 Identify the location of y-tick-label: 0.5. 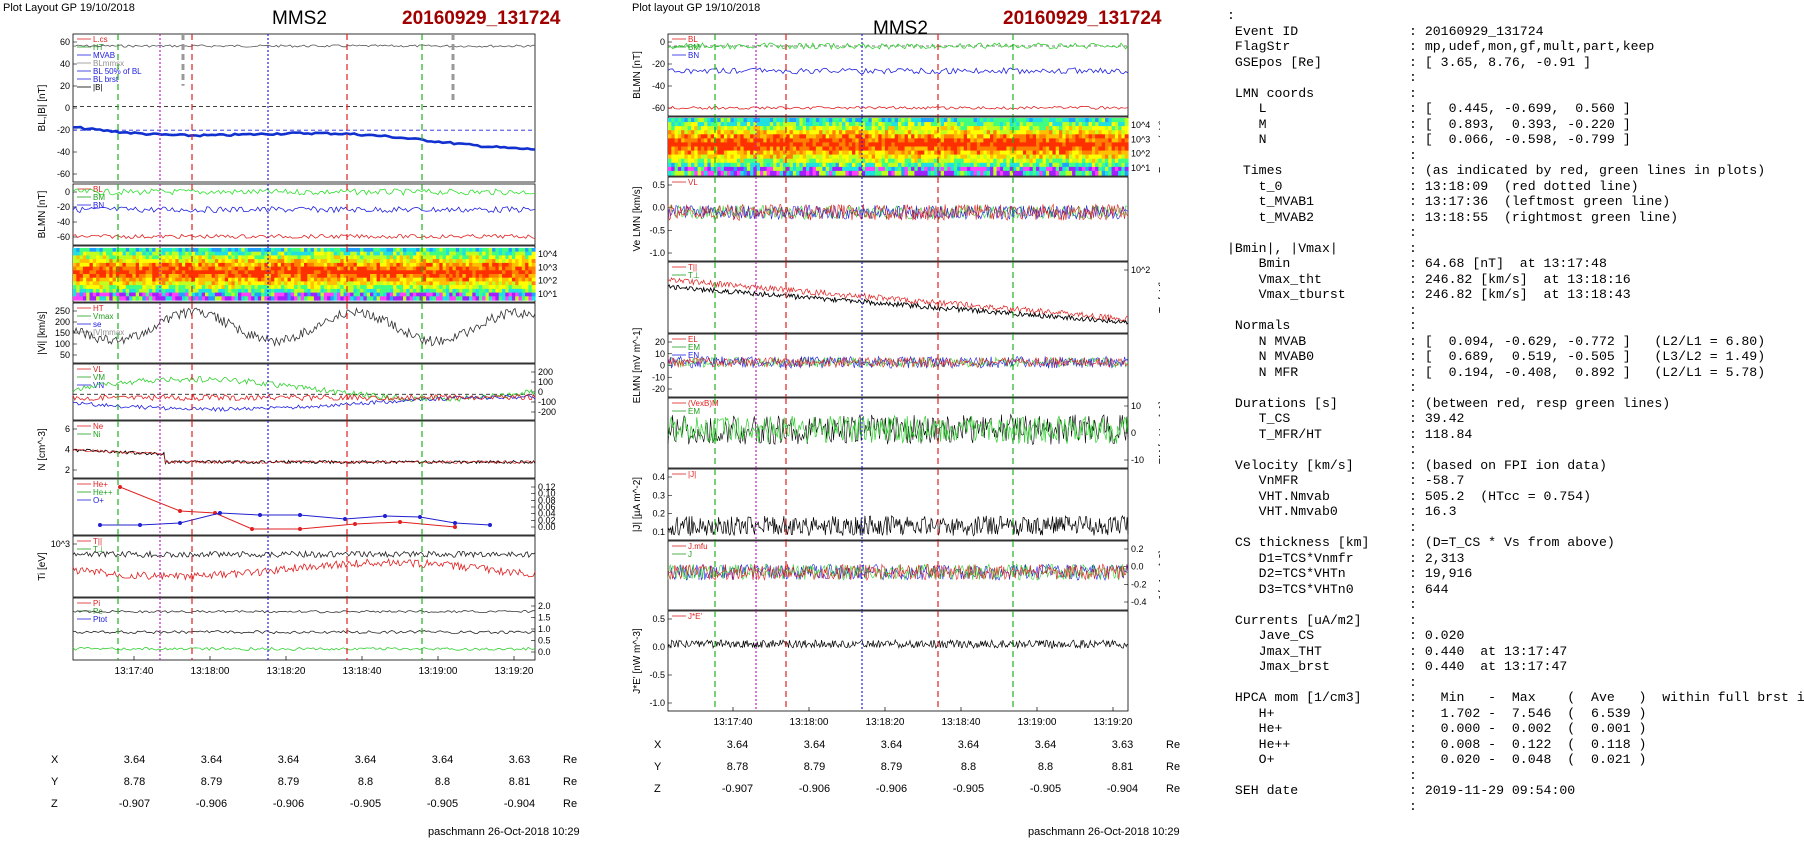
(658, 619).